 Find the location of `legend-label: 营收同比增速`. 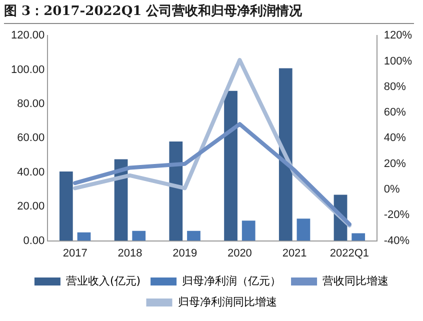

legend-label: 营收同比增速 is located at coordinates (355, 281).